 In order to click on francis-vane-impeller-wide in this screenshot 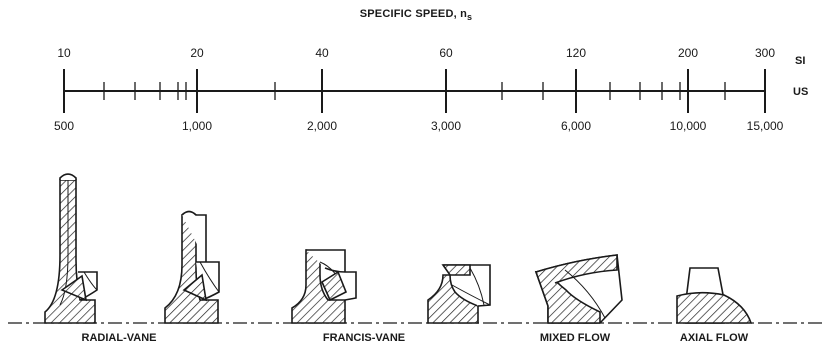, I will do `click(459, 294)`.